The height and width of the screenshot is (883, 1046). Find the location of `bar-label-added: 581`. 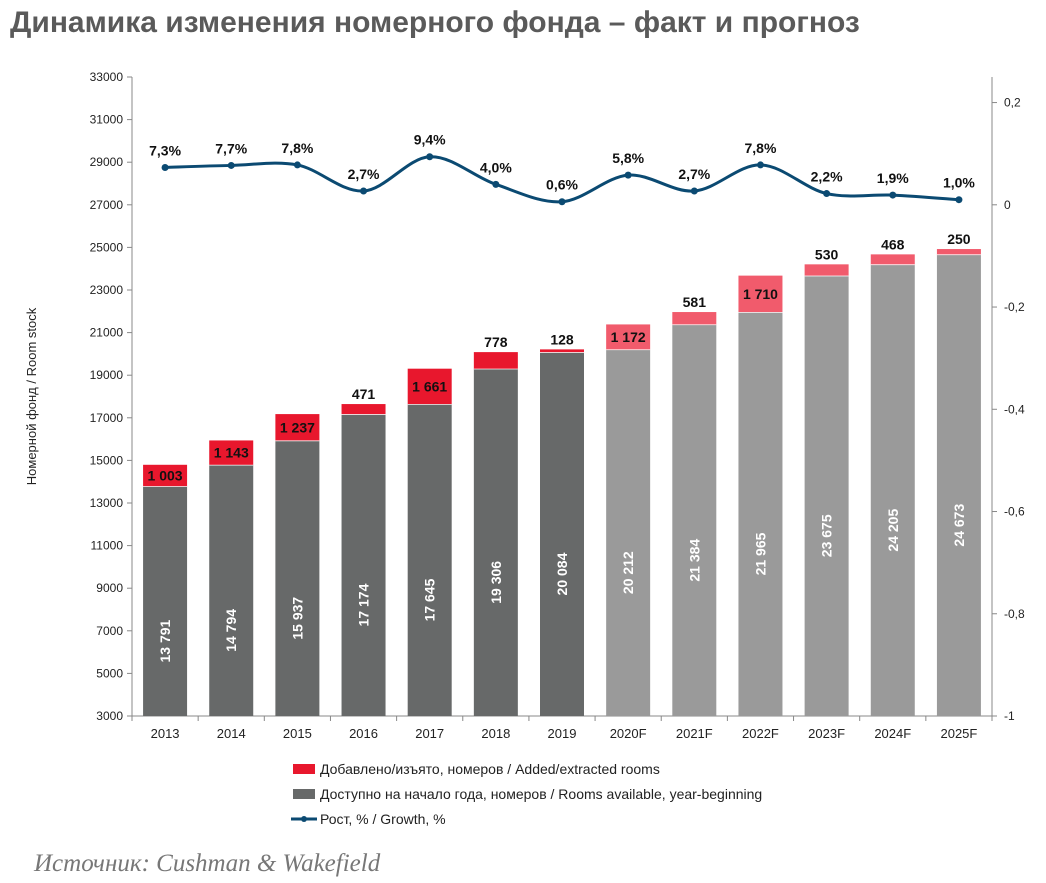

bar-label-added: 581 is located at coordinates (695, 302).